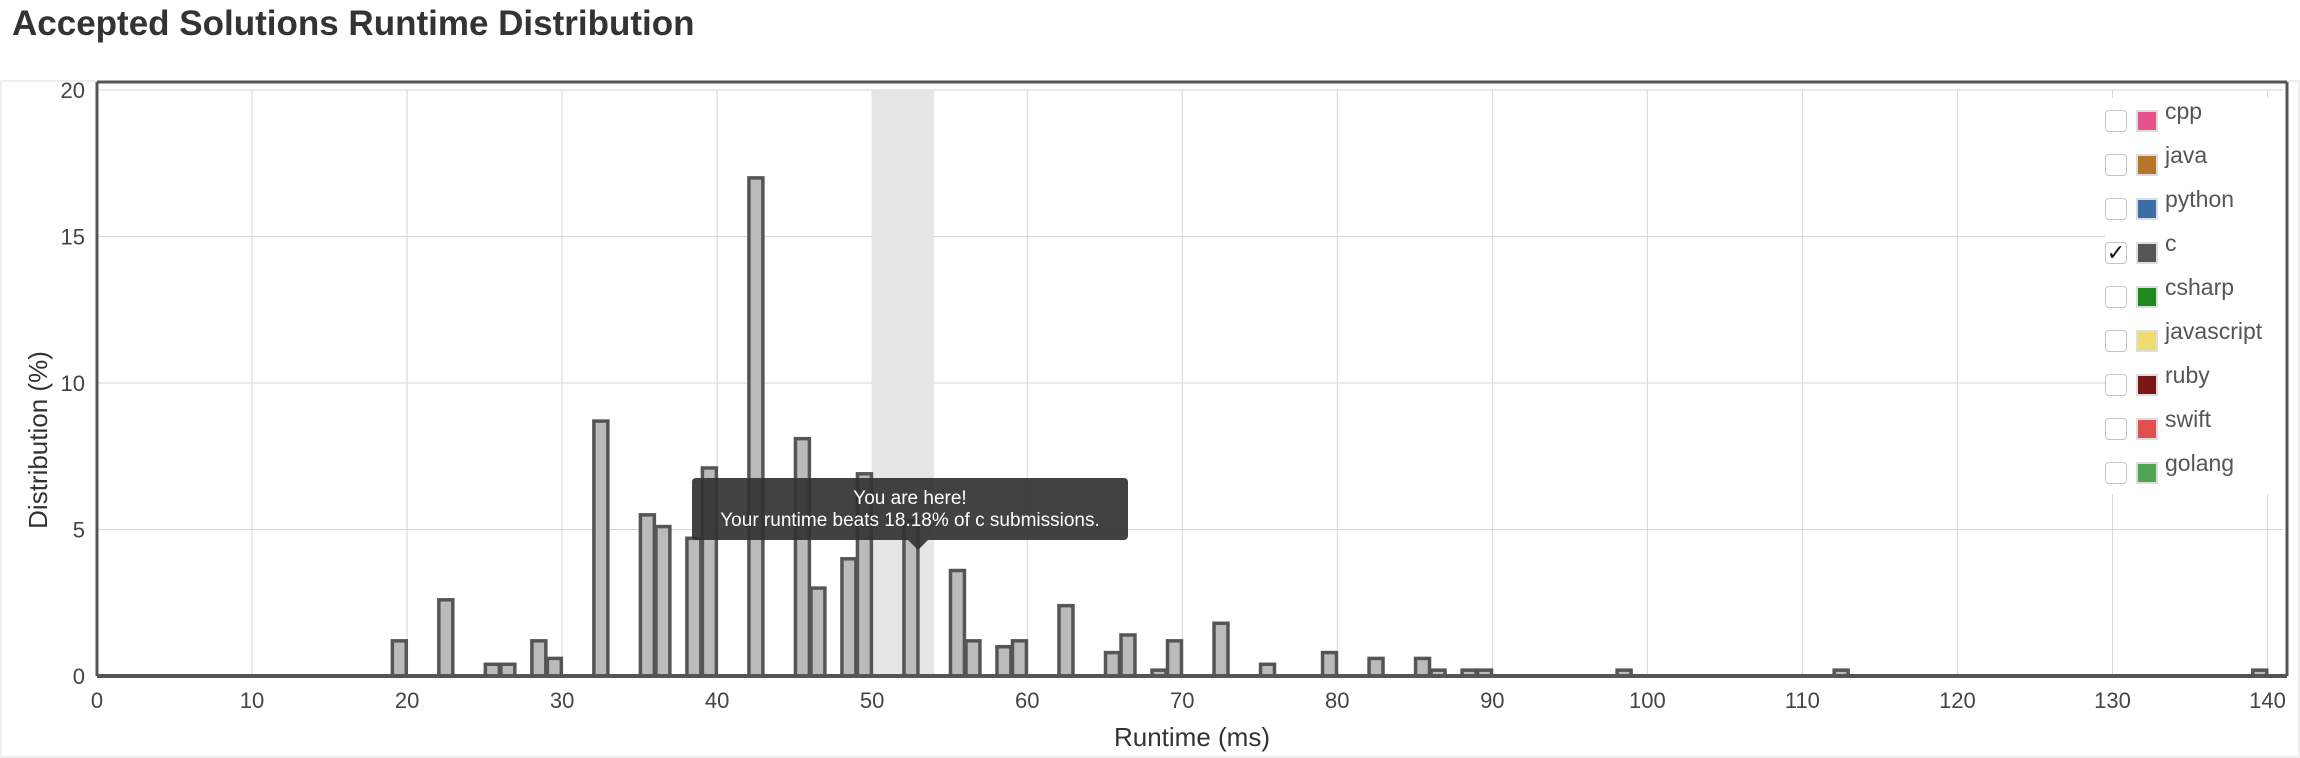 The height and width of the screenshot is (758, 2300). I want to click on cpp-checkbox, so click(2116, 121).